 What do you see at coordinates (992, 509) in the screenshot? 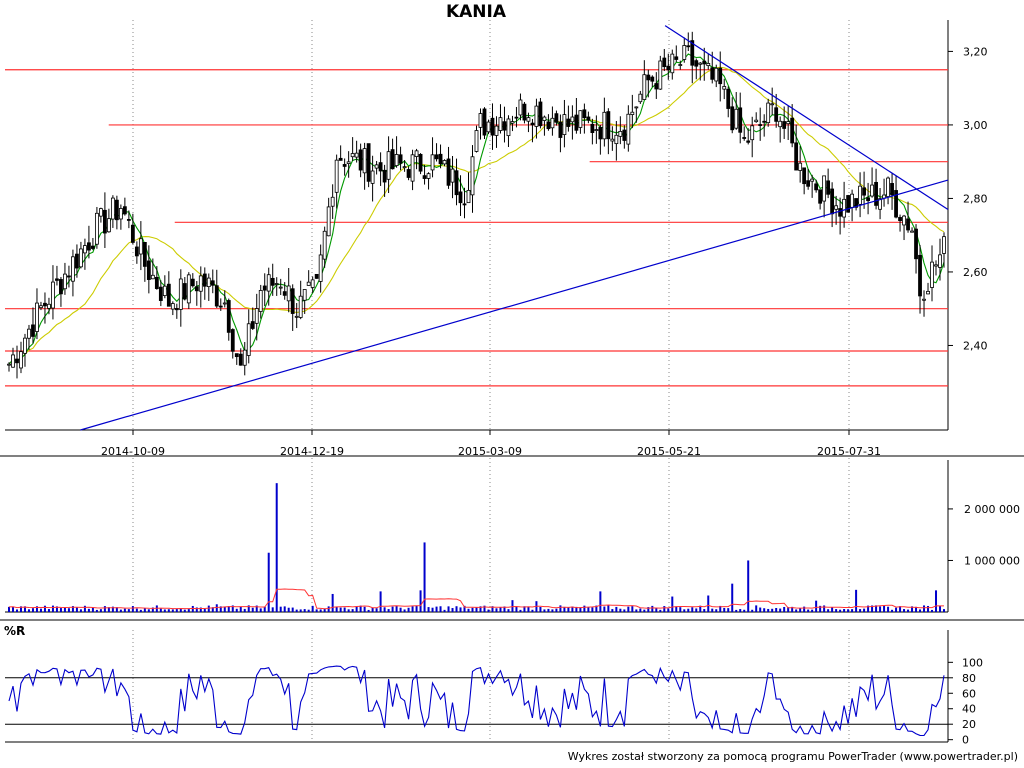
I see `y-tick-label: 2 000 000` at bounding box center [992, 509].